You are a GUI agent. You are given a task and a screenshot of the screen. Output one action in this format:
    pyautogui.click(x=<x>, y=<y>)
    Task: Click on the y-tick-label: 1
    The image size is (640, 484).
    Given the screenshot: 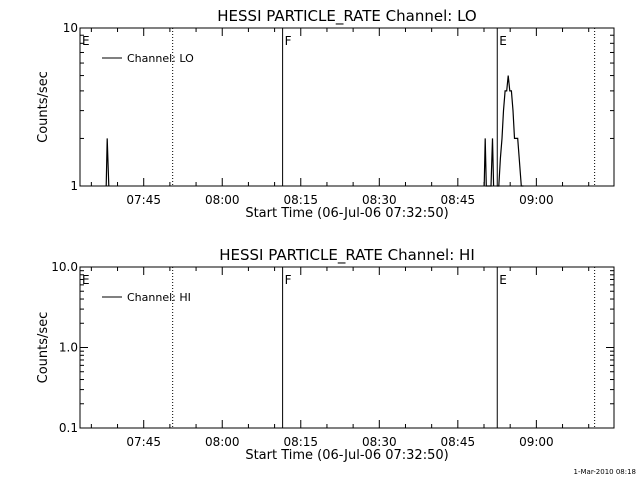 What is the action you would take?
    pyautogui.click(x=74, y=186)
    